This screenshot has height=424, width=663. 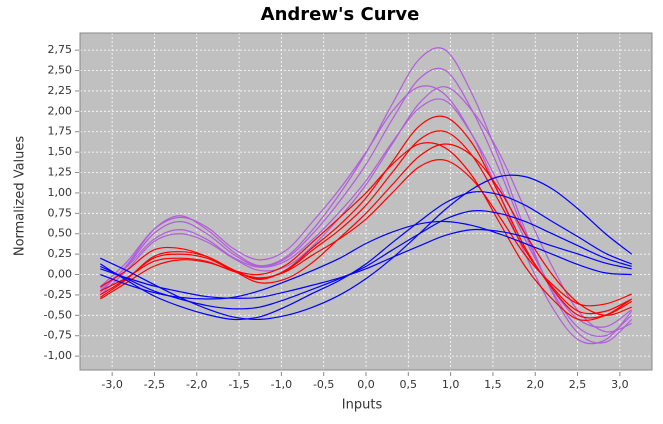 What do you see at coordinates (60, 212) in the screenshot?
I see `y-tick-label: 0,75` at bounding box center [60, 212].